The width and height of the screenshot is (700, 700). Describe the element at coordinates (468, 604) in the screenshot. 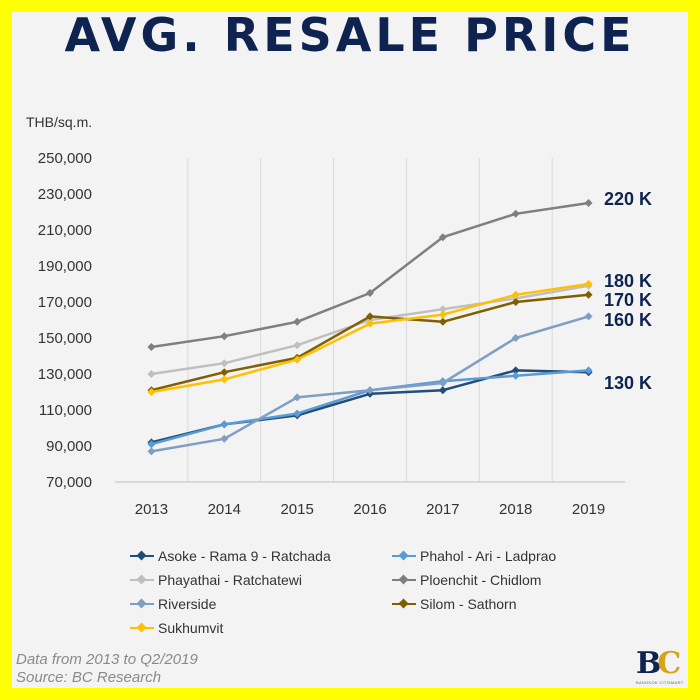

I see `legend-label: Silom - Sathorn` at that location.